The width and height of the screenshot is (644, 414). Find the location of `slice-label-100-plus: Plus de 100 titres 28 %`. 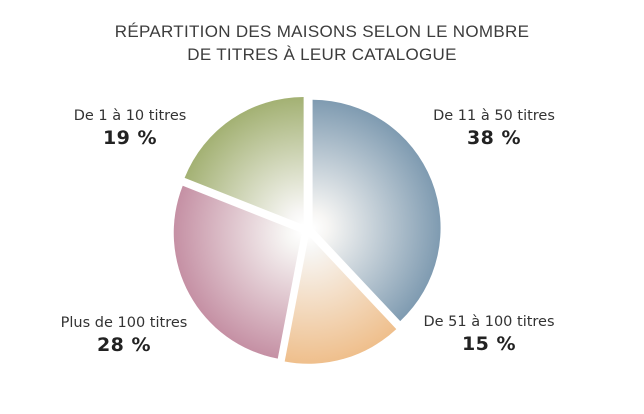

slice-label-100-plus: Plus de 100 titres 28 % is located at coordinates (124, 335).